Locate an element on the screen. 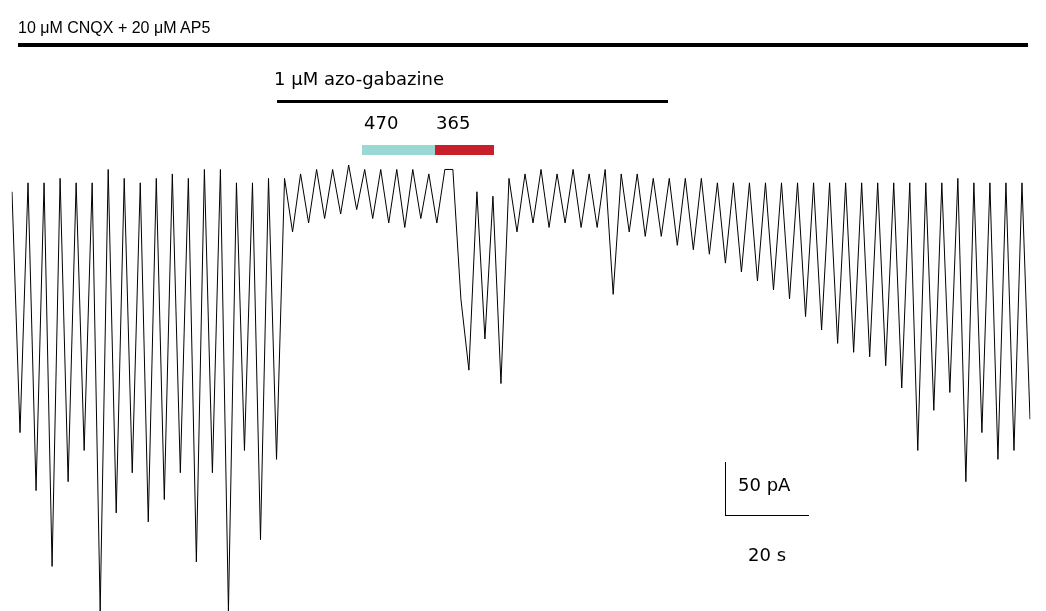 The height and width of the screenshot is (611, 1046). text: 1 μM azo-gabazine is located at coordinates (359, 78).